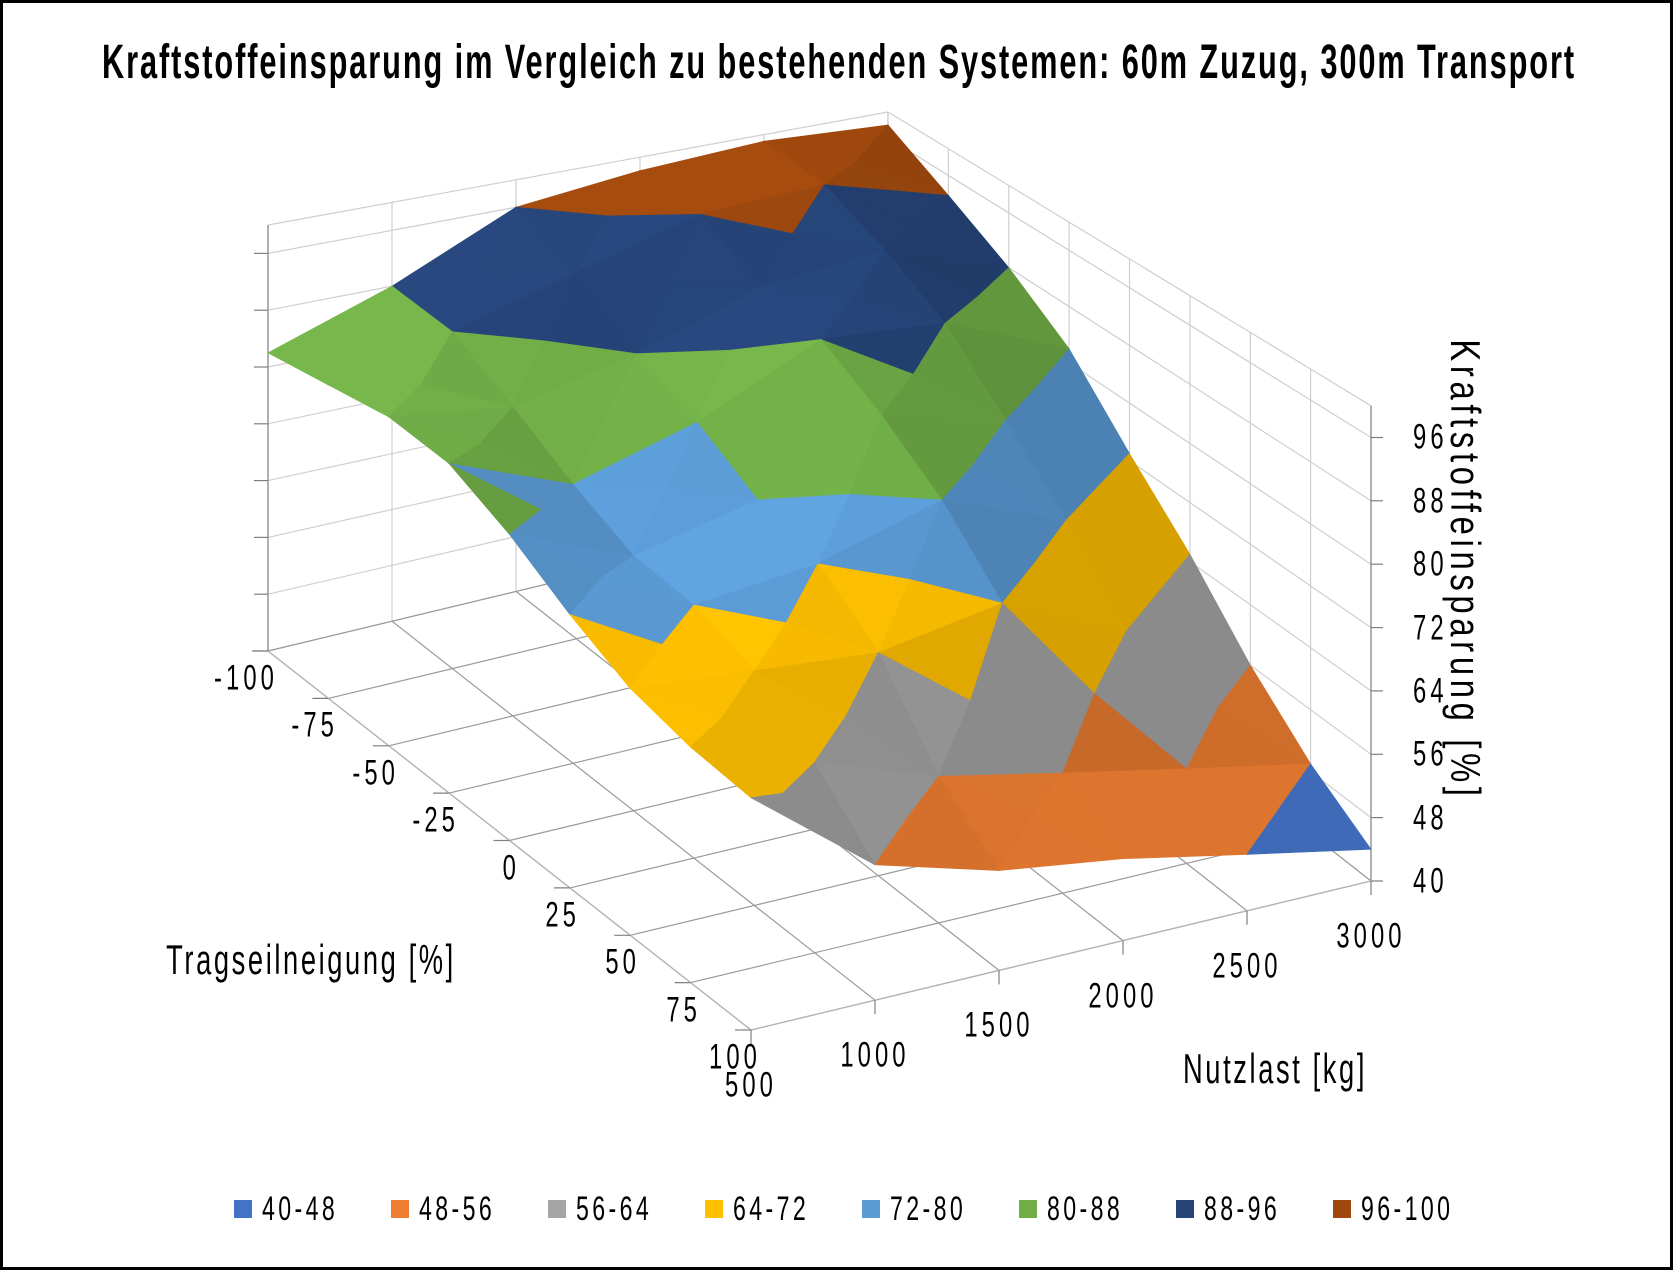 The width and height of the screenshot is (1673, 1270). I want to click on y-tick-label: 25, so click(562, 915).